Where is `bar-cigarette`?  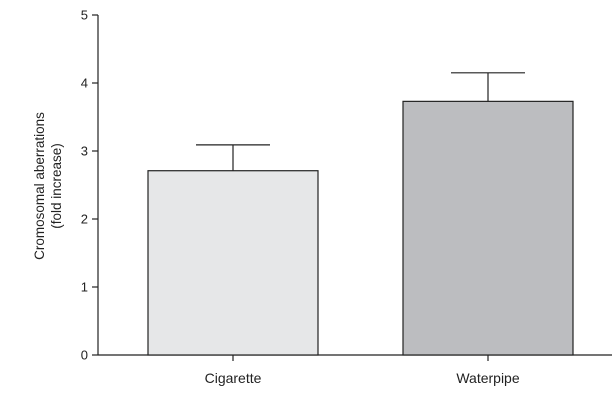
bar-cigarette is located at coordinates (233, 263).